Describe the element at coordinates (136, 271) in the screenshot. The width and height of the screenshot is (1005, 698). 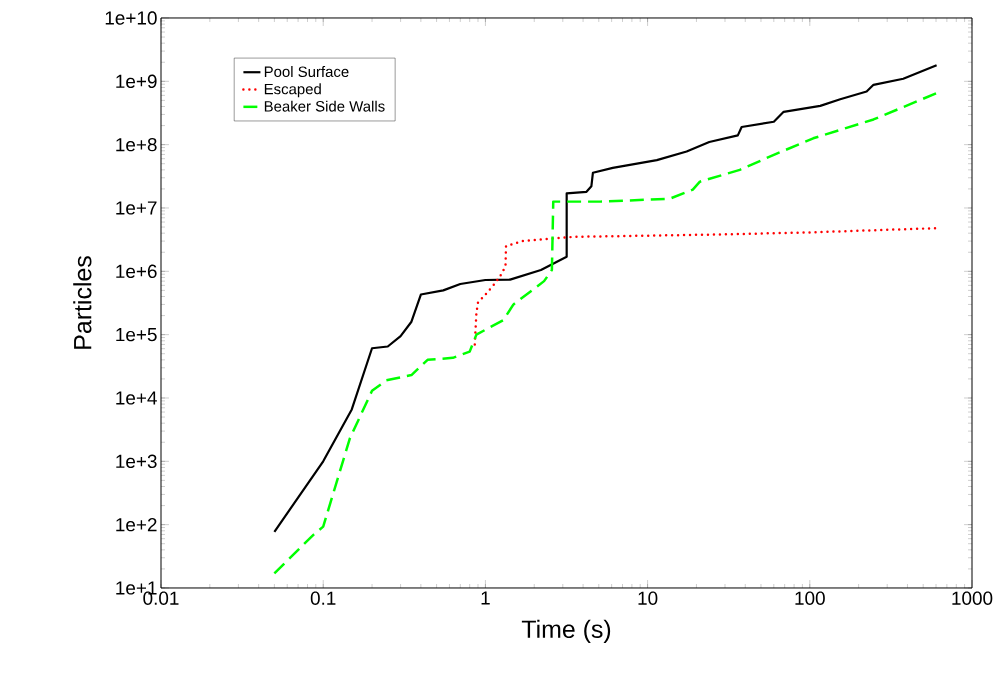
I see `y-tick-label: 1e+6` at that location.